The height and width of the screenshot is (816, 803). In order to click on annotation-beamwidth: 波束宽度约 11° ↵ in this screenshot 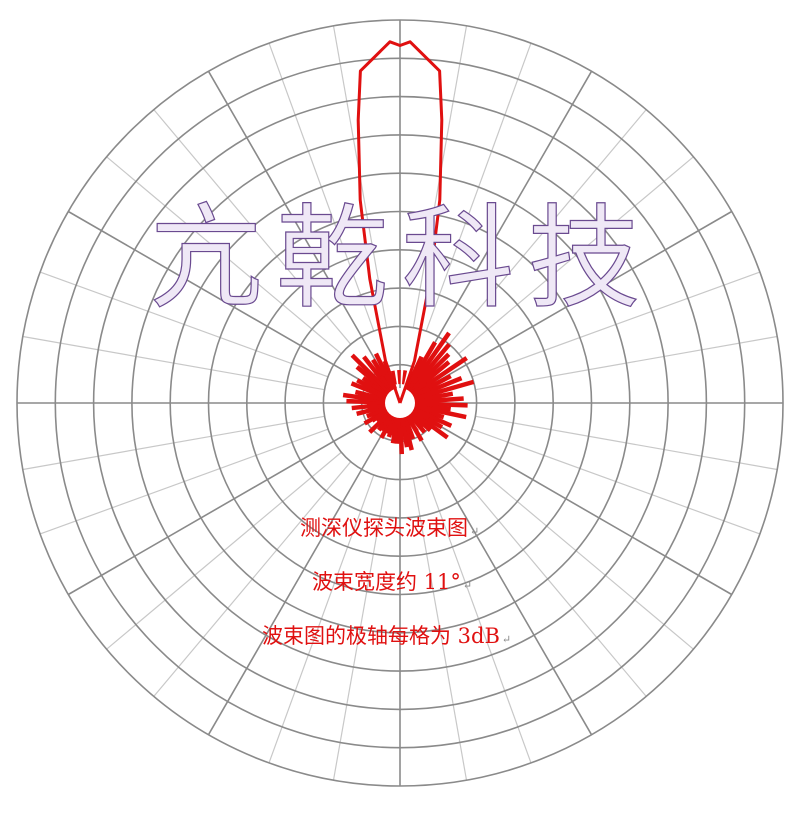, I will do `click(392, 581)`.